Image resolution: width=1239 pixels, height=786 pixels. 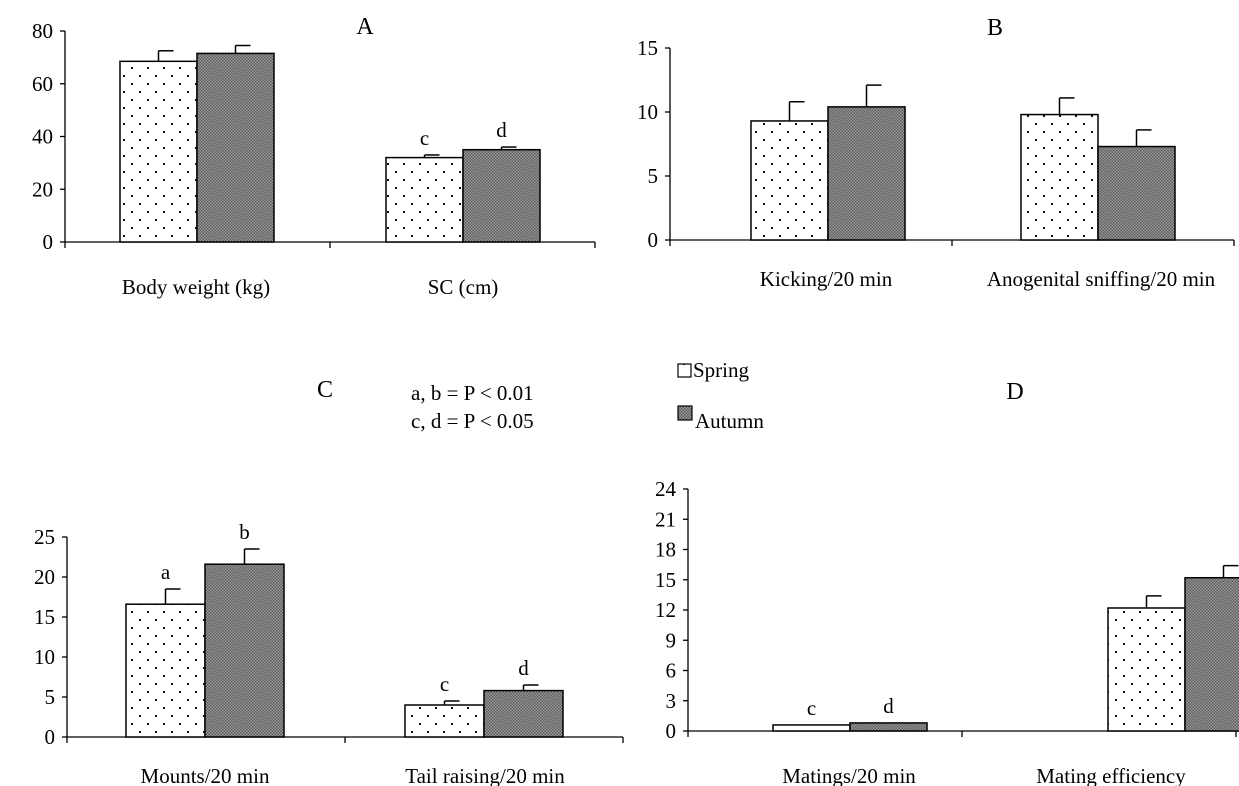 I want to click on y-tick-label: 6, so click(x=671, y=671).